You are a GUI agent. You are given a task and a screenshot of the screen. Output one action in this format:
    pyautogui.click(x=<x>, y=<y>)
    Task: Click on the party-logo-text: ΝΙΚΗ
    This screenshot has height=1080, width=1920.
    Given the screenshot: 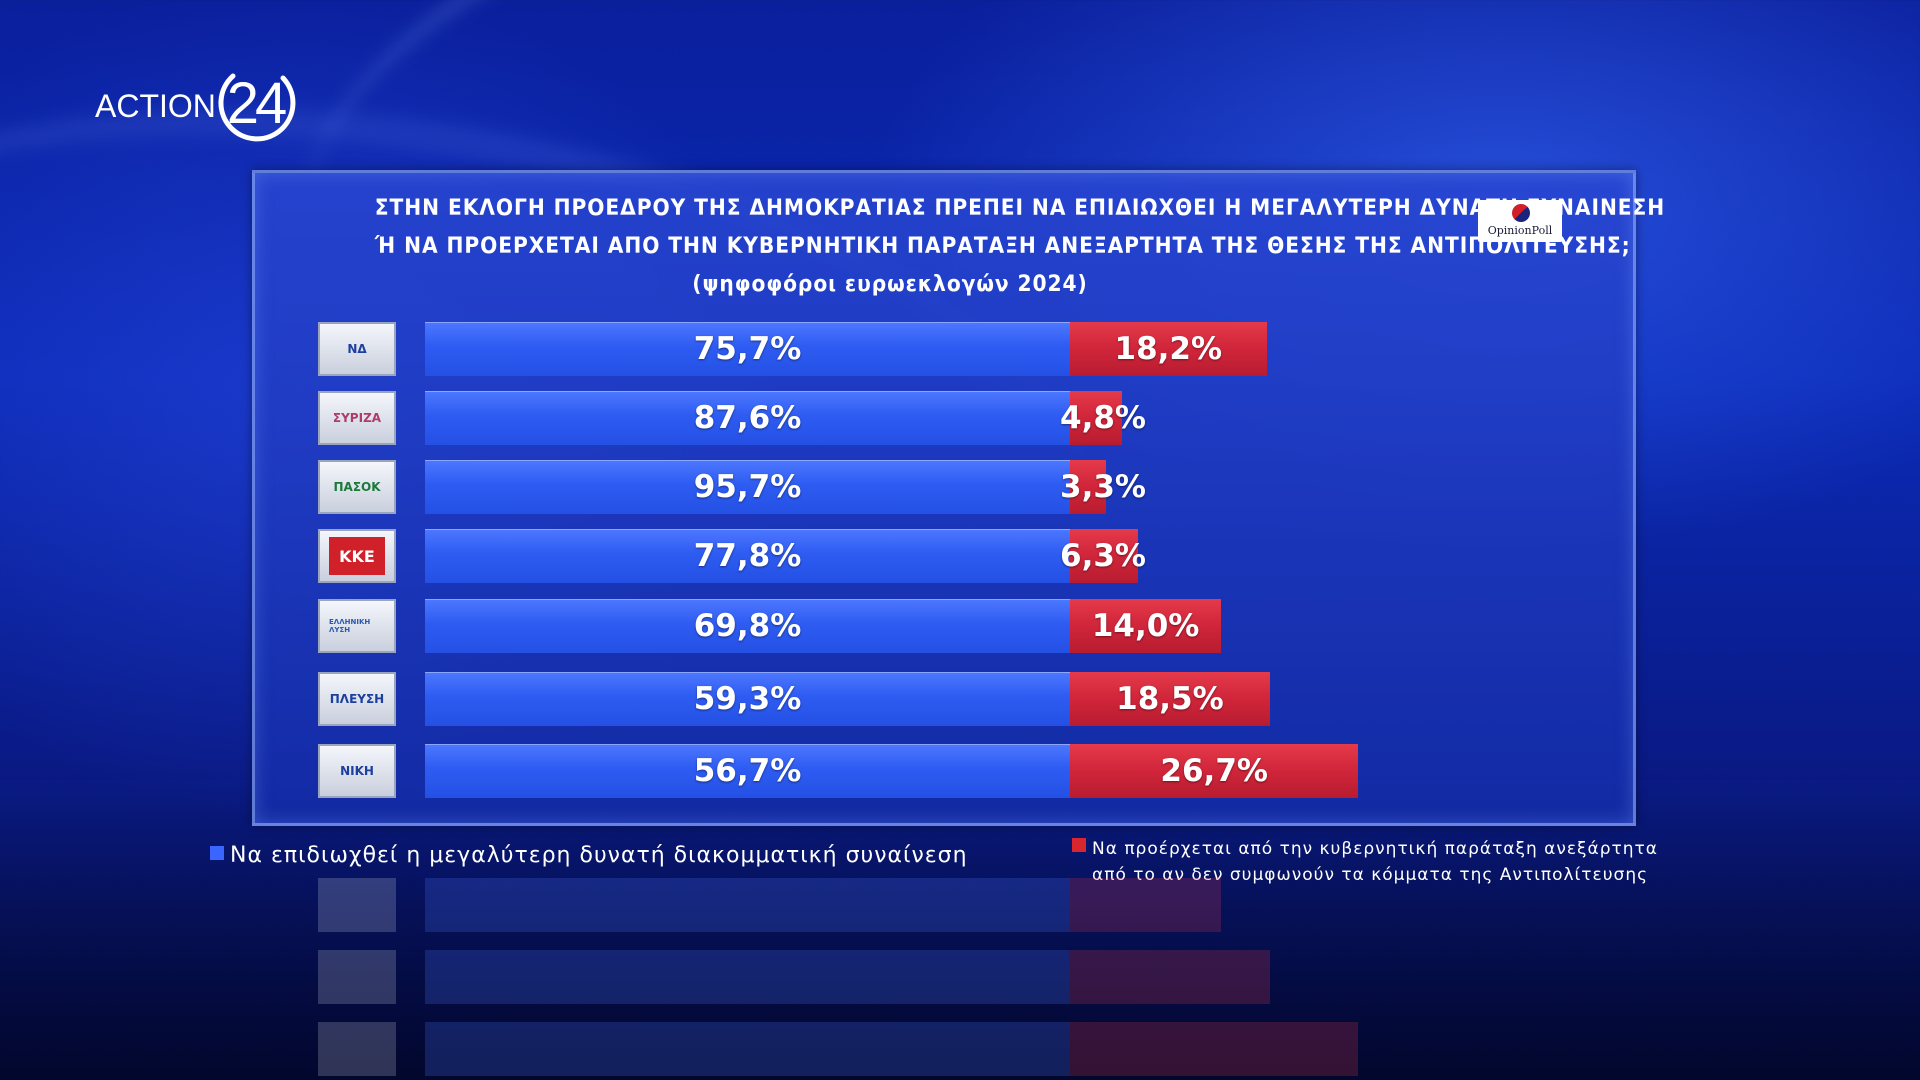 What is the action you would take?
    pyautogui.click(x=357, y=771)
    